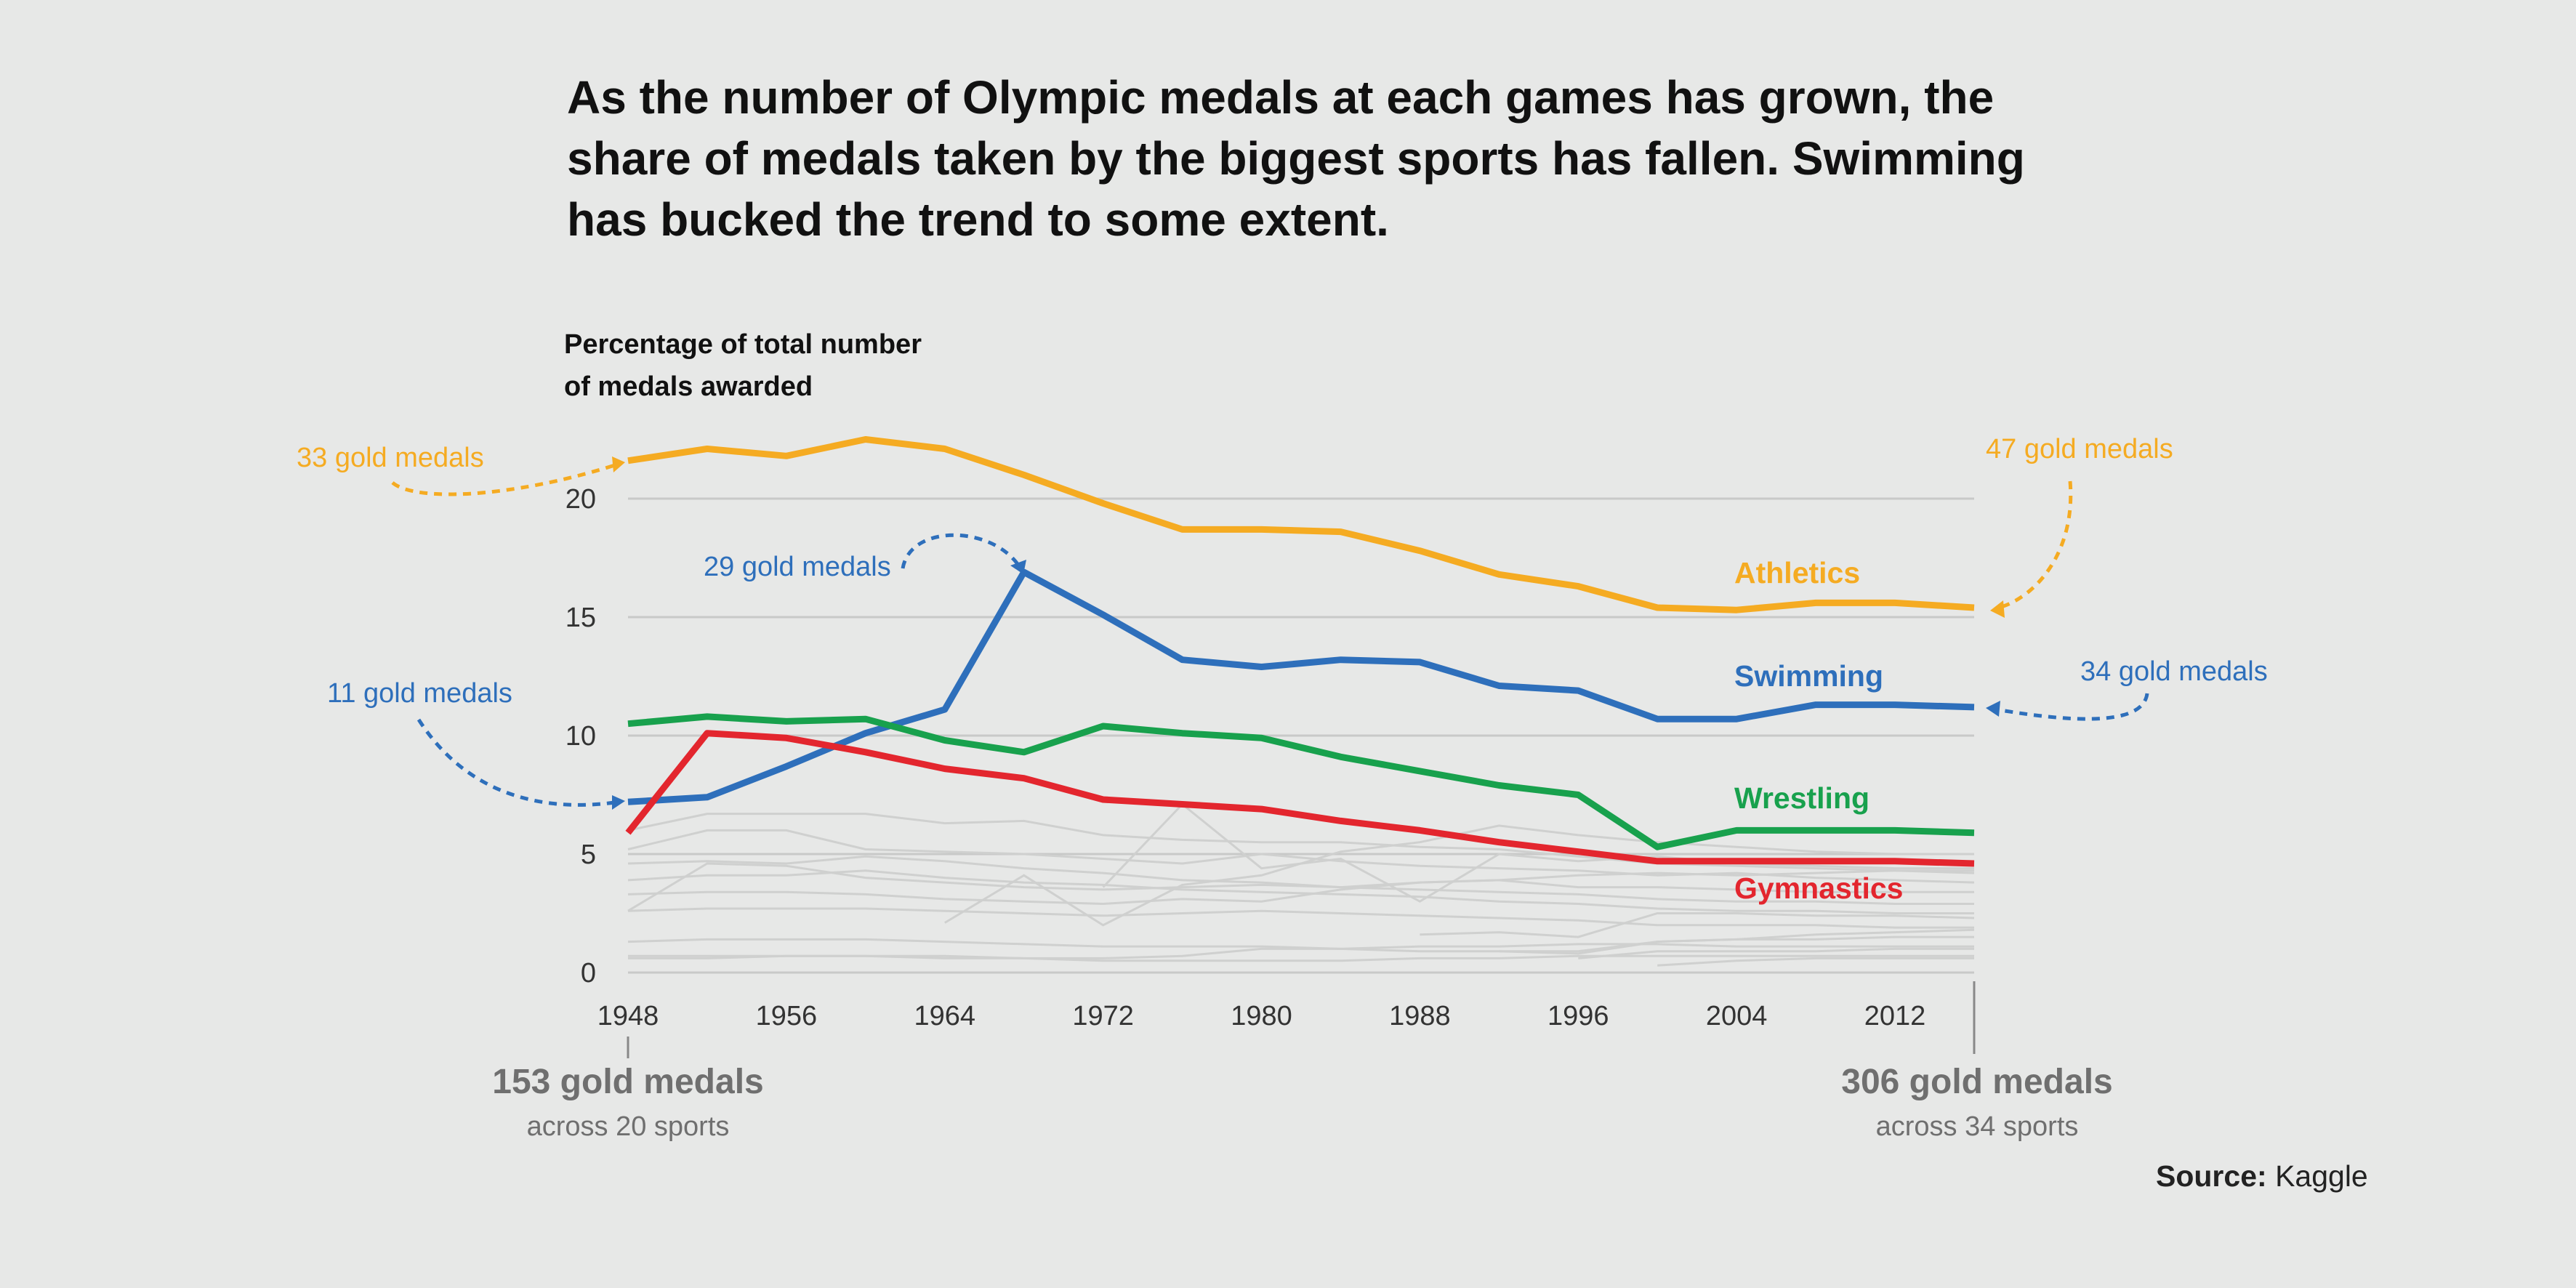 The image size is (2576, 1288). What do you see at coordinates (628, 1126) in the screenshot?
I see `footnote-start-small: across 20 sports` at bounding box center [628, 1126].